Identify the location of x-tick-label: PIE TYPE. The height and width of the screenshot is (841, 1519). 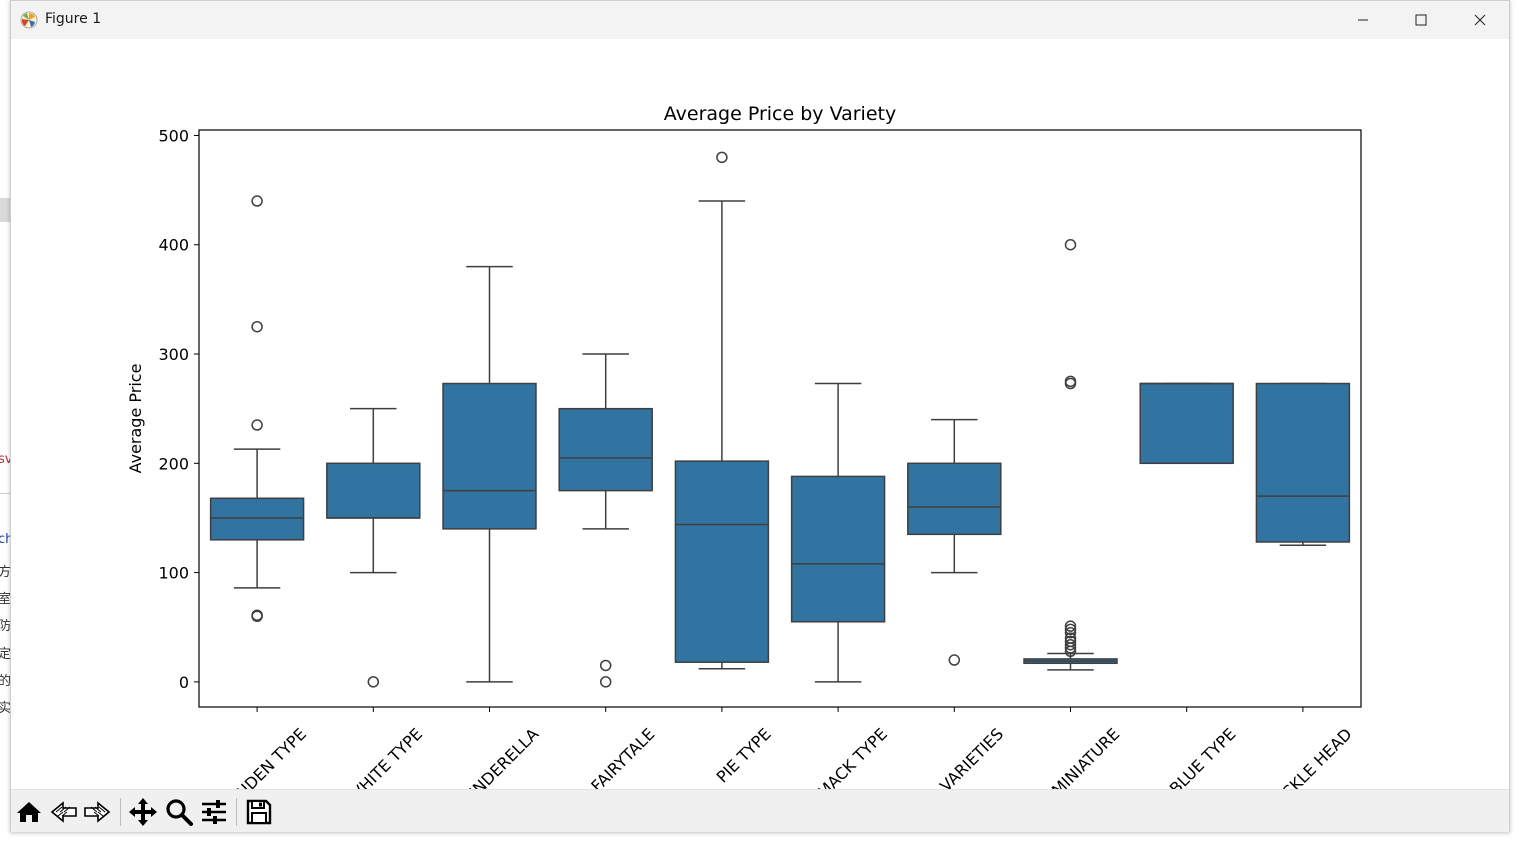
(744, 755).